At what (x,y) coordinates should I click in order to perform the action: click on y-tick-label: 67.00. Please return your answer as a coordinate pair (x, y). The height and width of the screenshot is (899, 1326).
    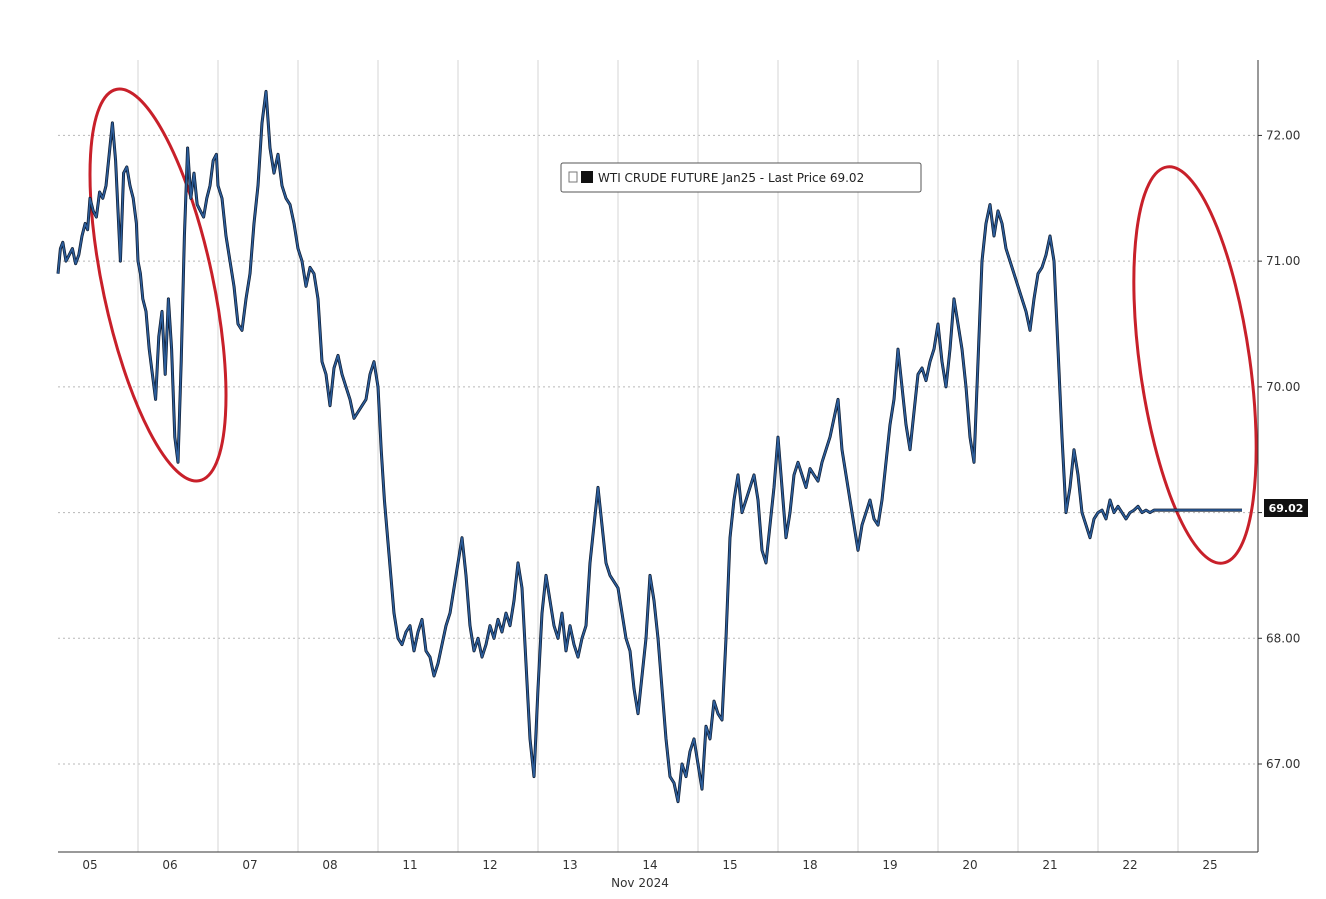
    Looking at the image, I should click on (1283, 764).